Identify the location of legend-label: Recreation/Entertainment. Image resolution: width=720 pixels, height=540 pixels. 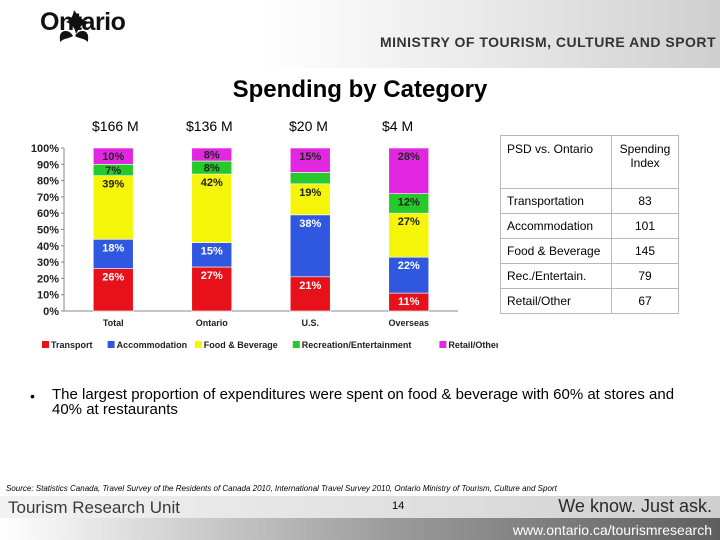
(357, 345).